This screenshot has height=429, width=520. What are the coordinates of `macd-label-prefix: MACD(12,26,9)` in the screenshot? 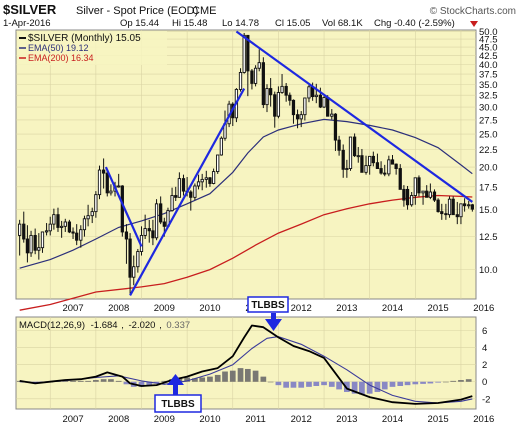 It's located at (52, 325).